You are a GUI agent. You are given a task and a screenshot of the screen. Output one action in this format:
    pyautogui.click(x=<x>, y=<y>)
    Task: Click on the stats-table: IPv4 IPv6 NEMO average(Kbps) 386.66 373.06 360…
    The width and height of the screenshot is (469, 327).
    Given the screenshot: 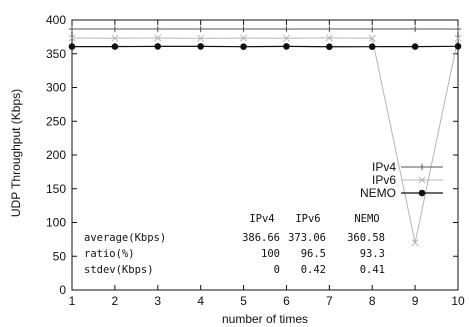 What is the action you would take?
    pyautogui.click(x=234, y=244)
    